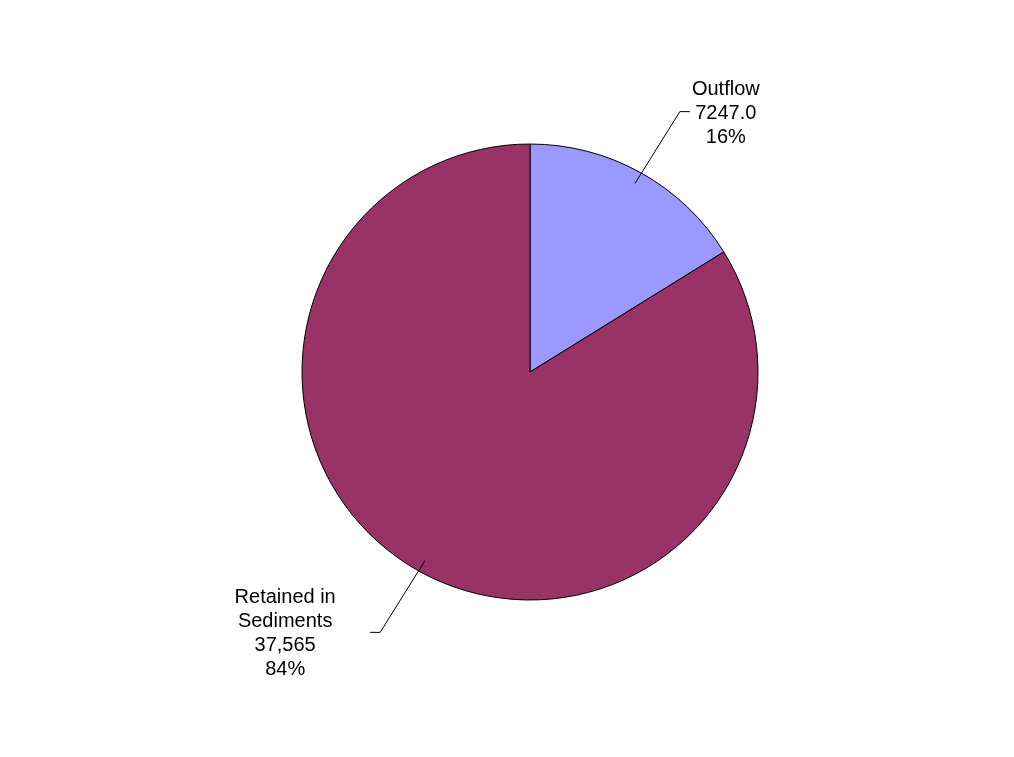  What do you see at coordinates (726, 123) in the screenshot?
I see `data-label: 7247.0 16%` at bounding box center [726, 123].